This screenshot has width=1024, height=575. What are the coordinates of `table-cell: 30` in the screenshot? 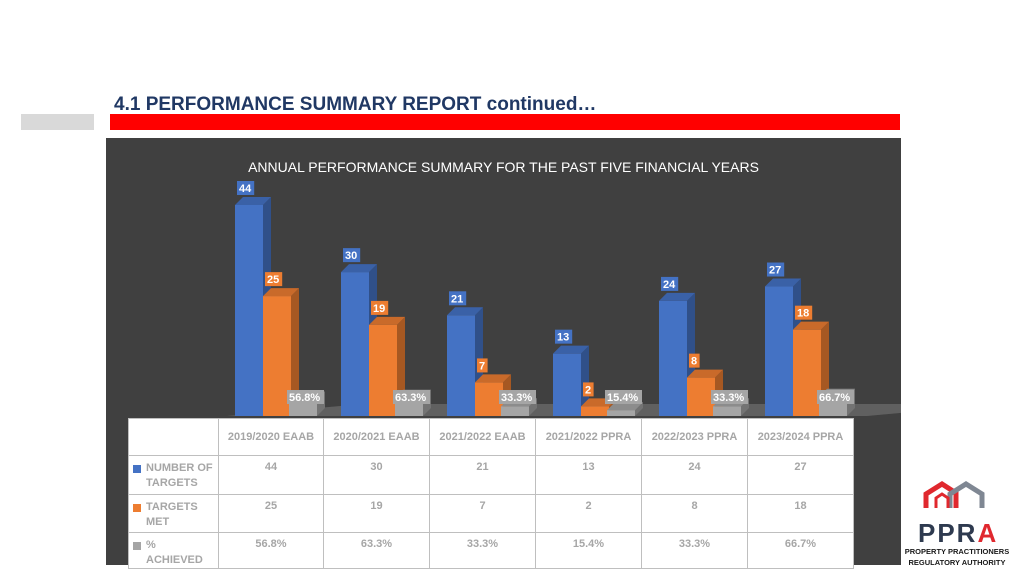 It's located at (376, 475).